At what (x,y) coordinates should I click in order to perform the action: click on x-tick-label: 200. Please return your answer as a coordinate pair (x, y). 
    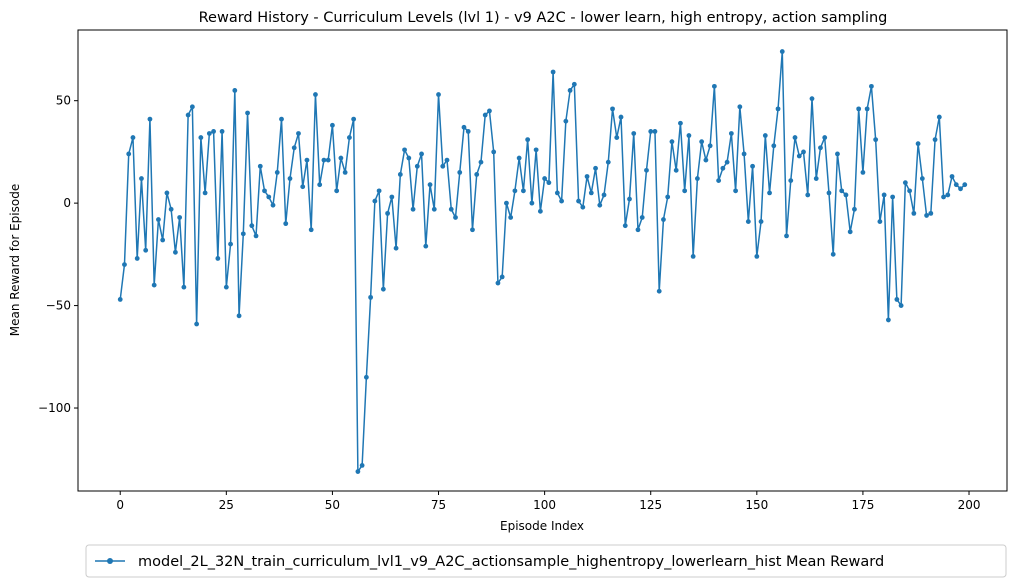
    Looking at the image, I should click on (969, 505).